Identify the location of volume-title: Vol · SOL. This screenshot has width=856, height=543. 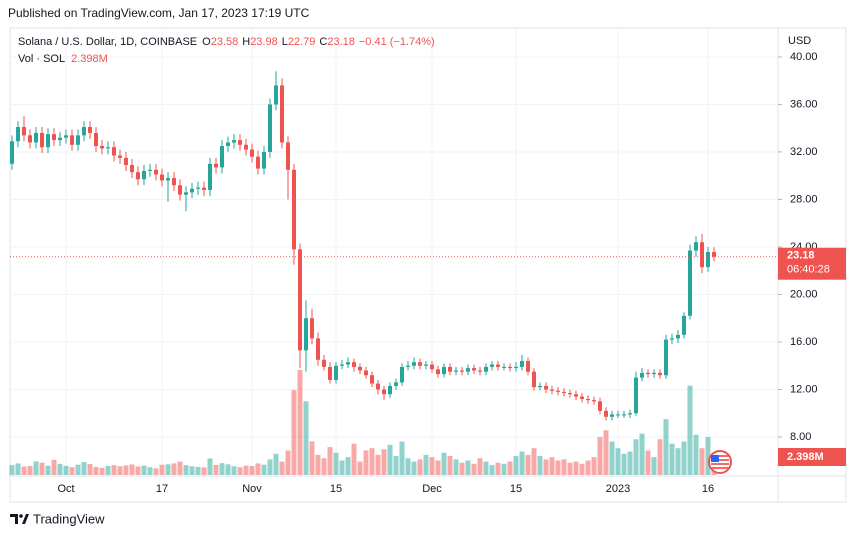
(41, 59).